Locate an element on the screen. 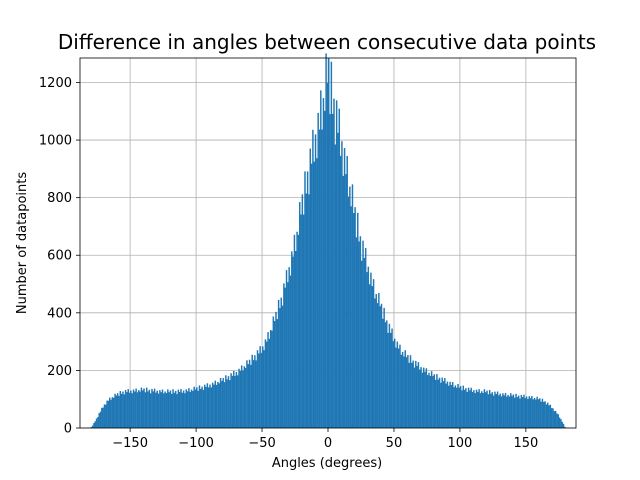 Image resolution: width=640 pixels, height=480 pixels. x-axis-label: Angles (degrees) is located at coordinates (327, 463).